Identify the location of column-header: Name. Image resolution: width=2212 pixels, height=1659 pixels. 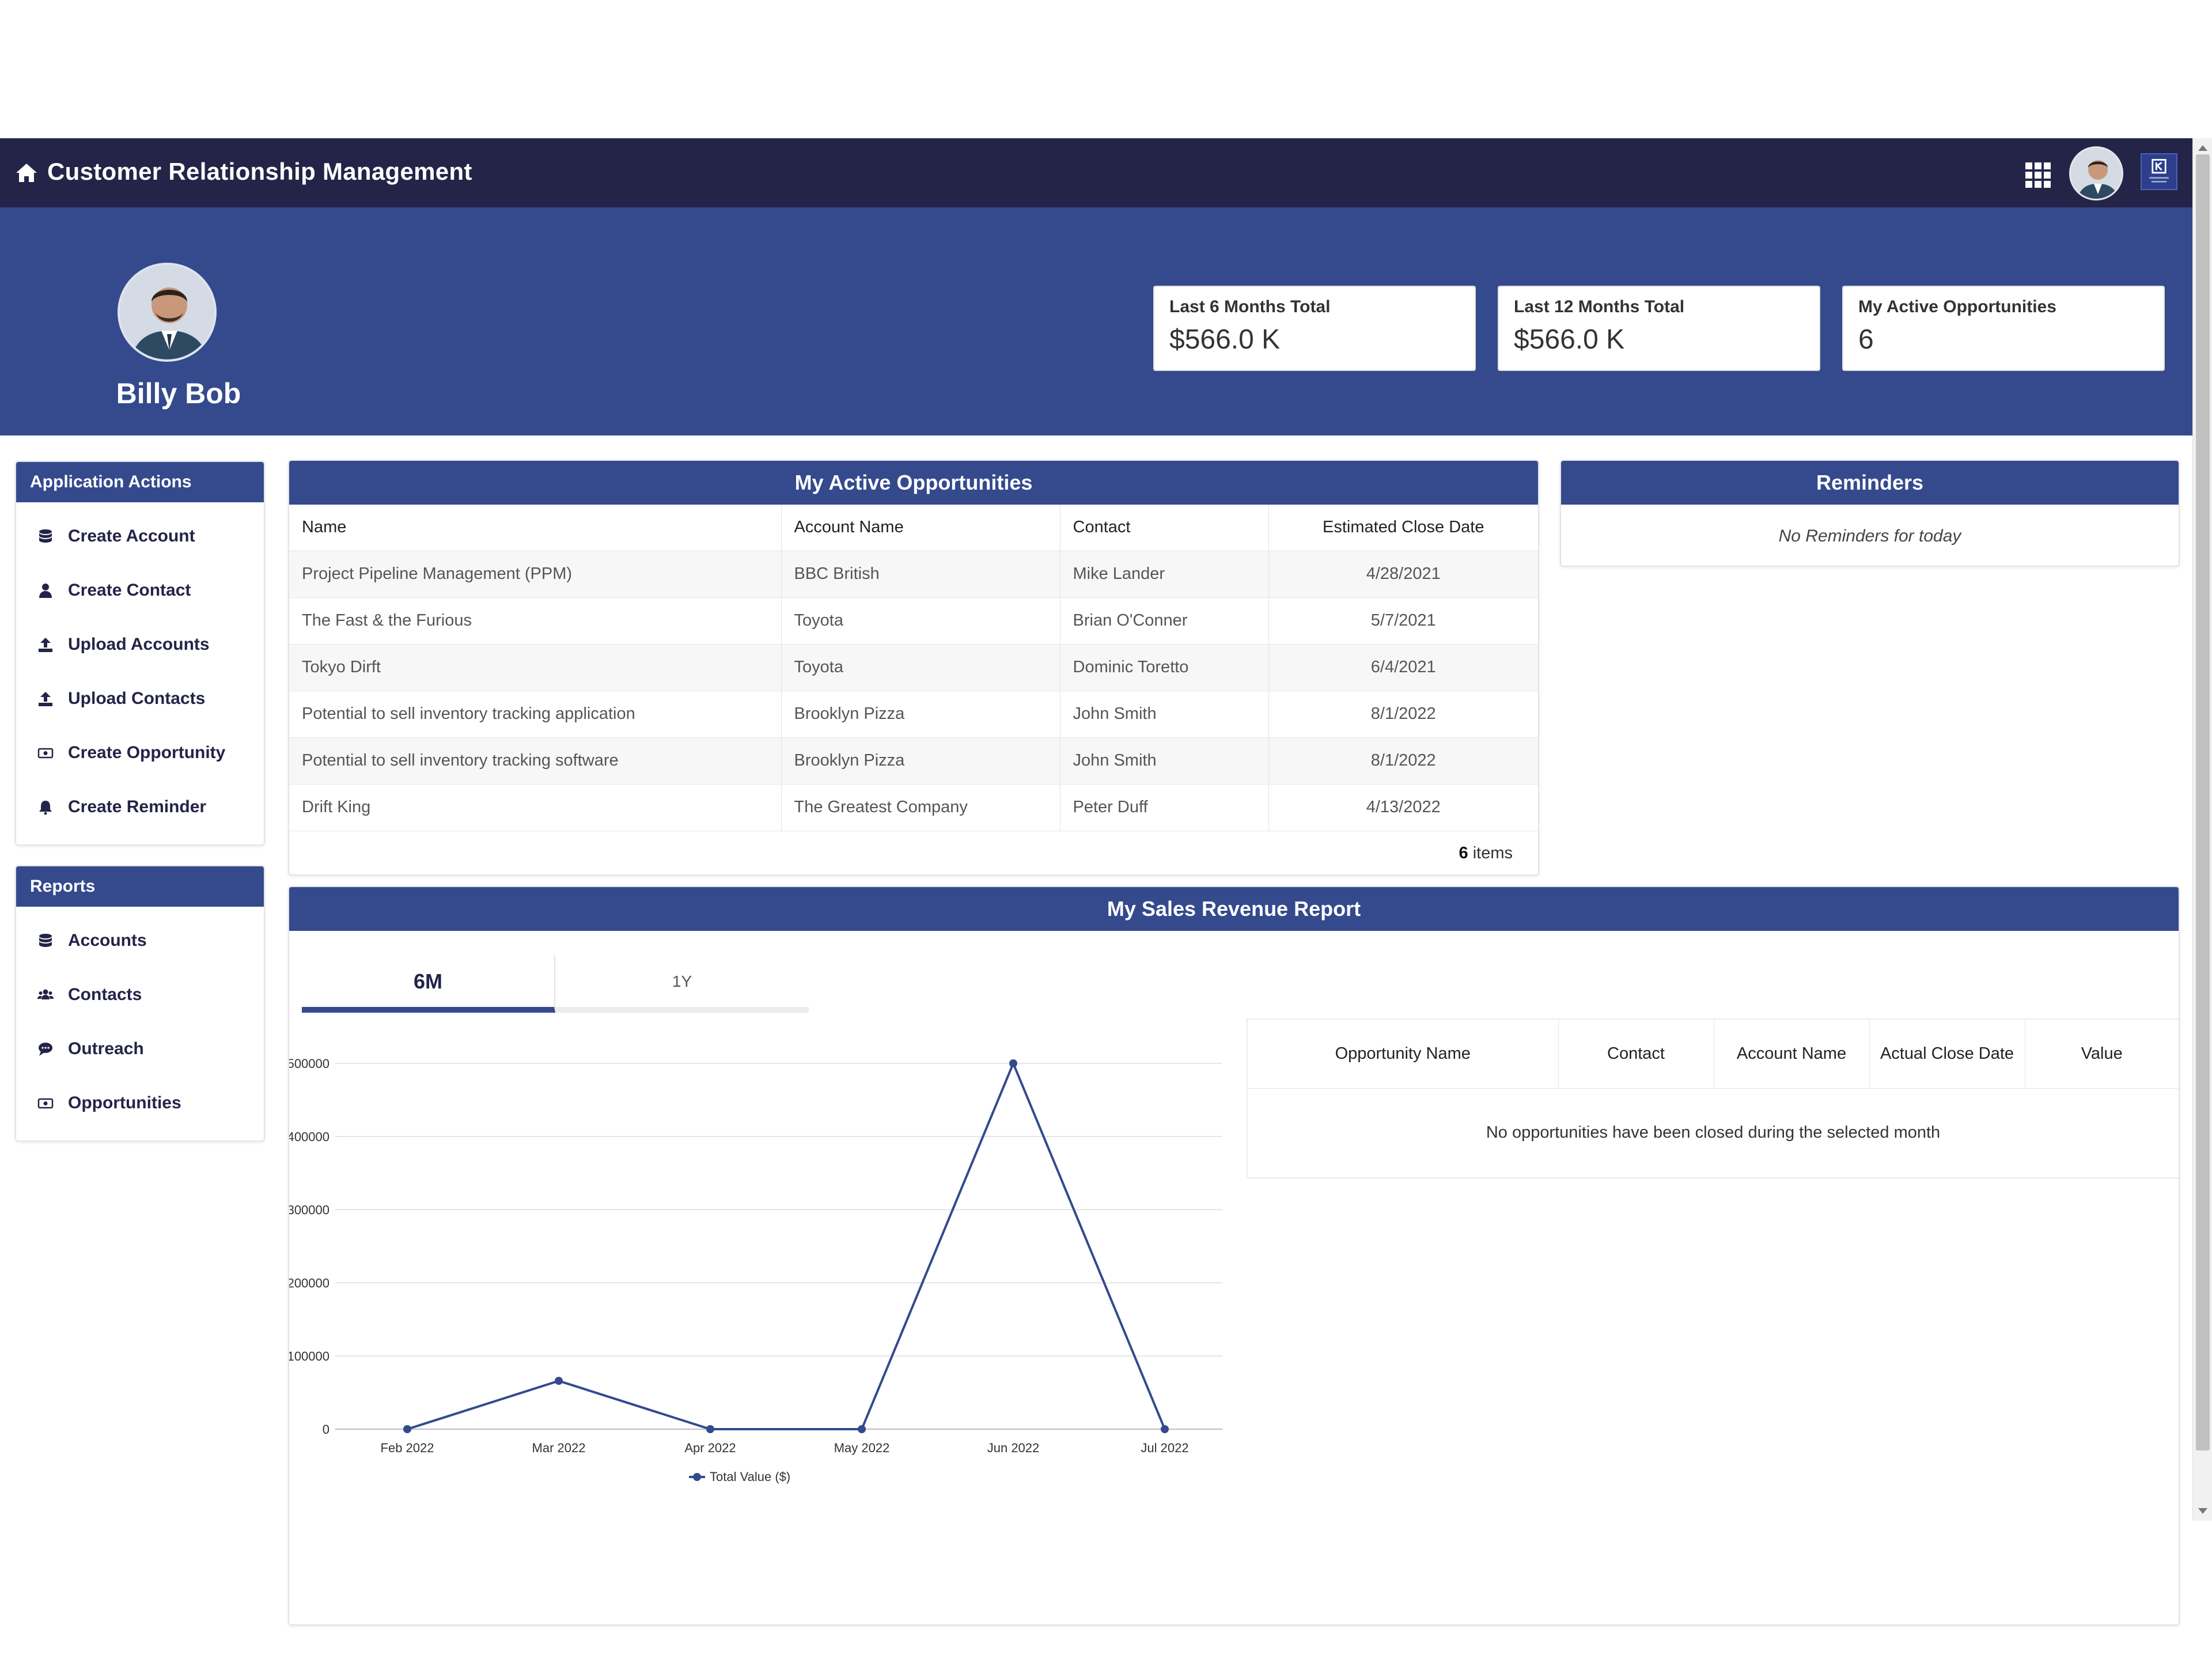
(535, 528).